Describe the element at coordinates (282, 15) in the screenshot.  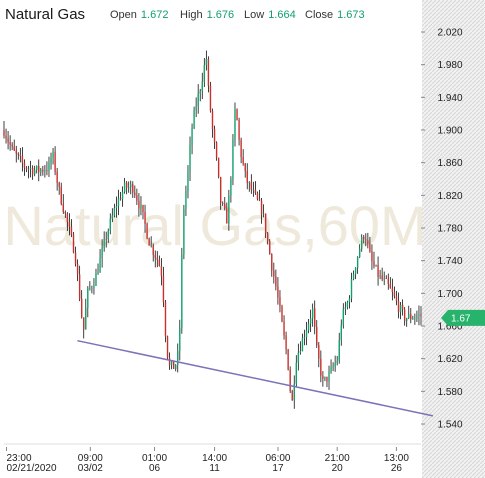
I see `low-value: 1.664` at that location.